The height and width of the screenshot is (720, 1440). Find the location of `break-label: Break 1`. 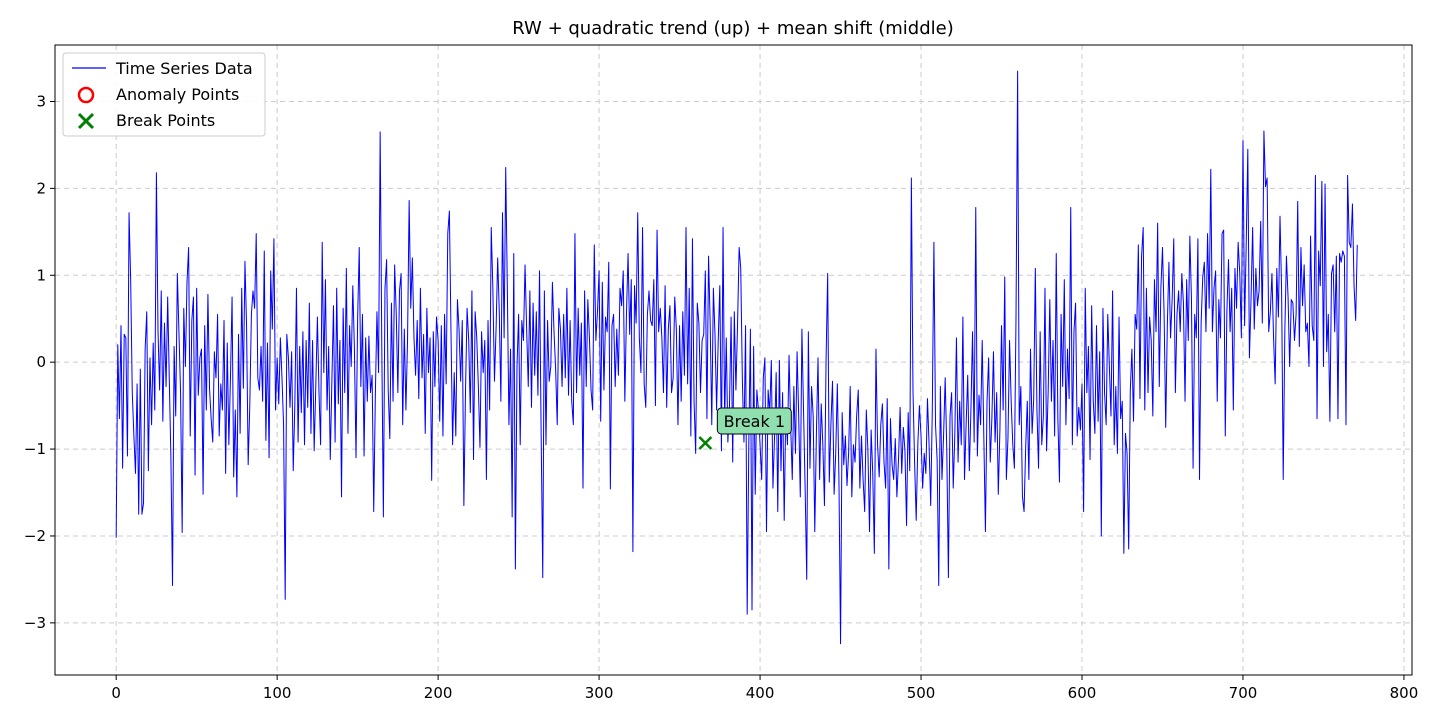

break-label: Break 1 is located at coordinates (754, 421).